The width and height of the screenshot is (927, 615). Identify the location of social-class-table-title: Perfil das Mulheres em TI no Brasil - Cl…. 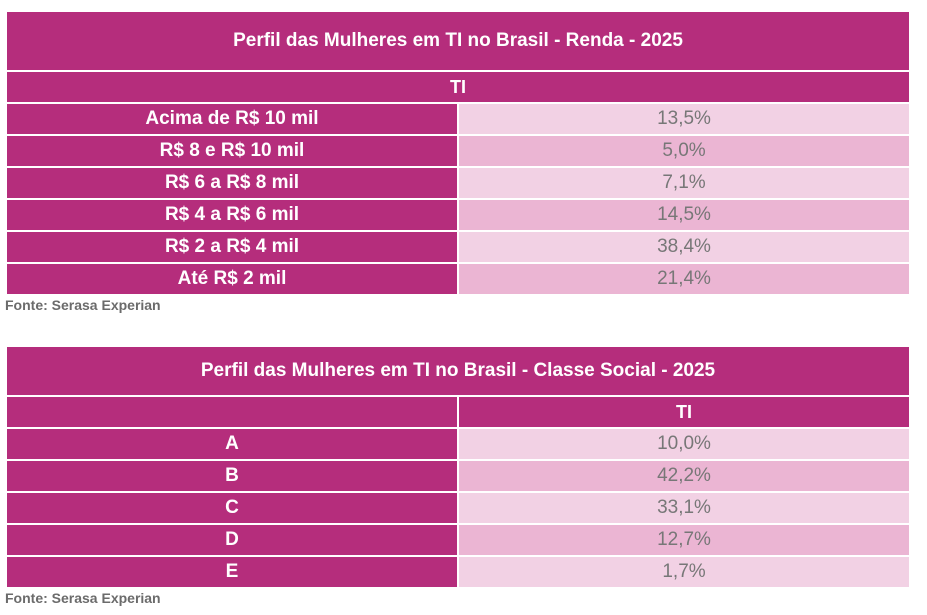
(458, 371).